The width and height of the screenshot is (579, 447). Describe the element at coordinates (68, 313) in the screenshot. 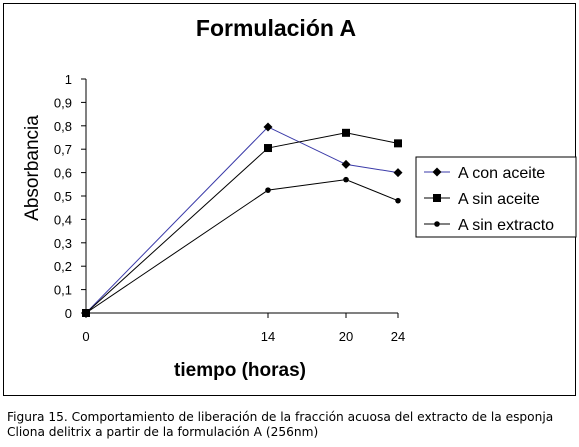

I see `y-tick-label: 0` at that location.